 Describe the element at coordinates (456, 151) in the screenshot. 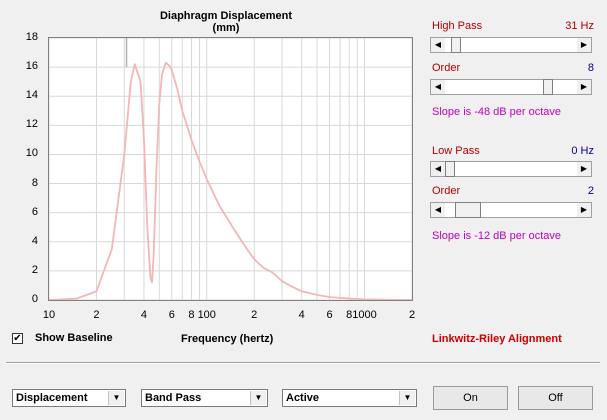

I see `low-pass-label: Low Pass` at that location.